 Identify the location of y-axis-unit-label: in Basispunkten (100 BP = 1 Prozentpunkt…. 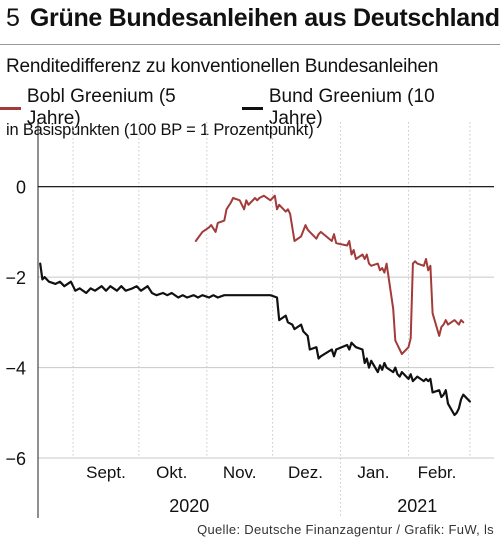
(160, 130).